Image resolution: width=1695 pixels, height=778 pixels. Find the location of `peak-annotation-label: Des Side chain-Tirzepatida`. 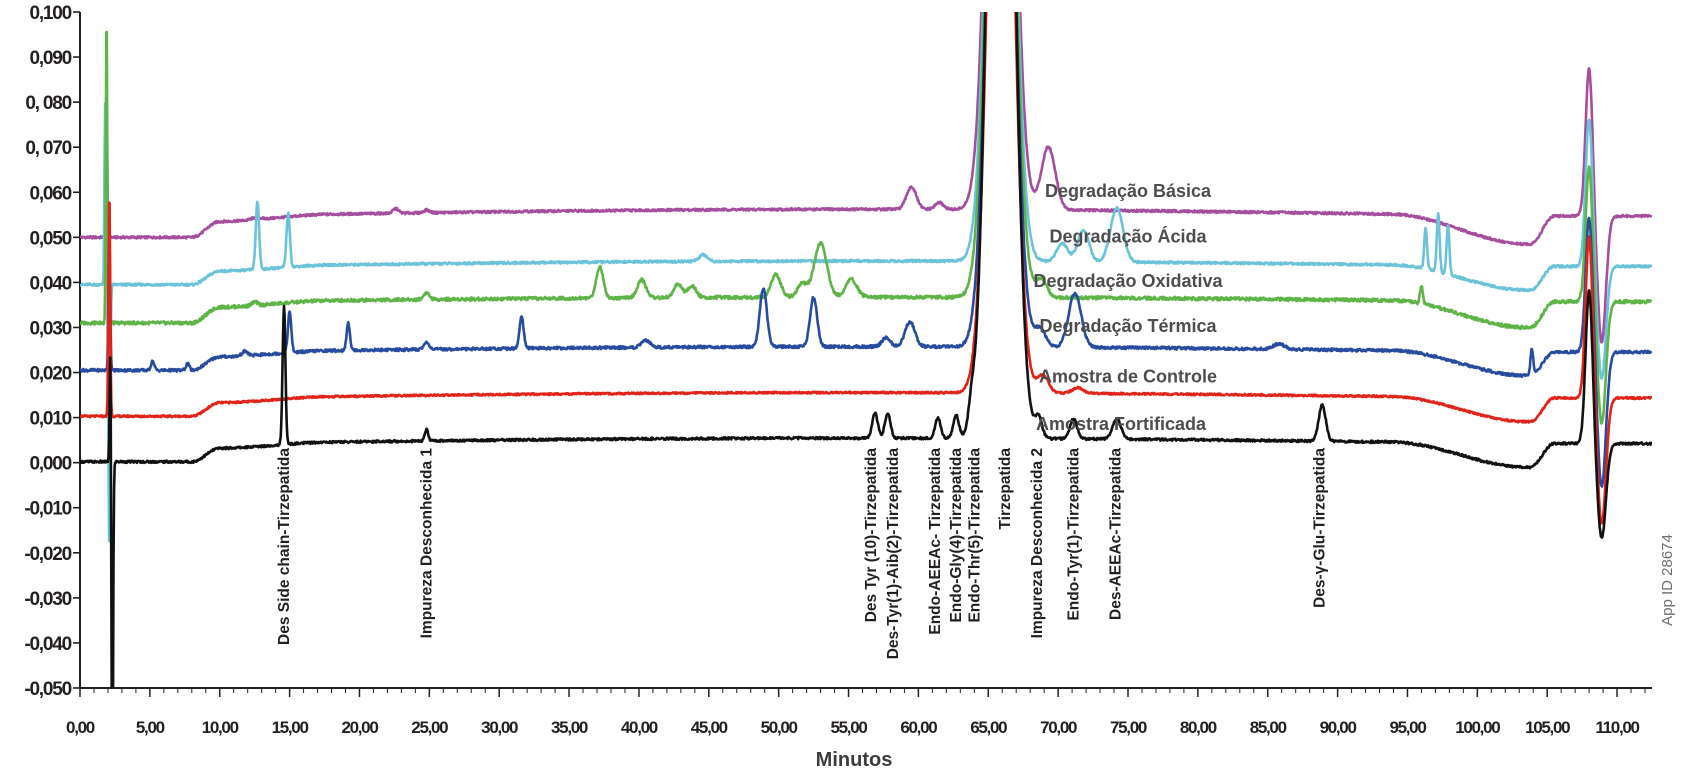

peak-annotation-label: Des Side chain-Tirzepatida is located at coordinates (284, 546).